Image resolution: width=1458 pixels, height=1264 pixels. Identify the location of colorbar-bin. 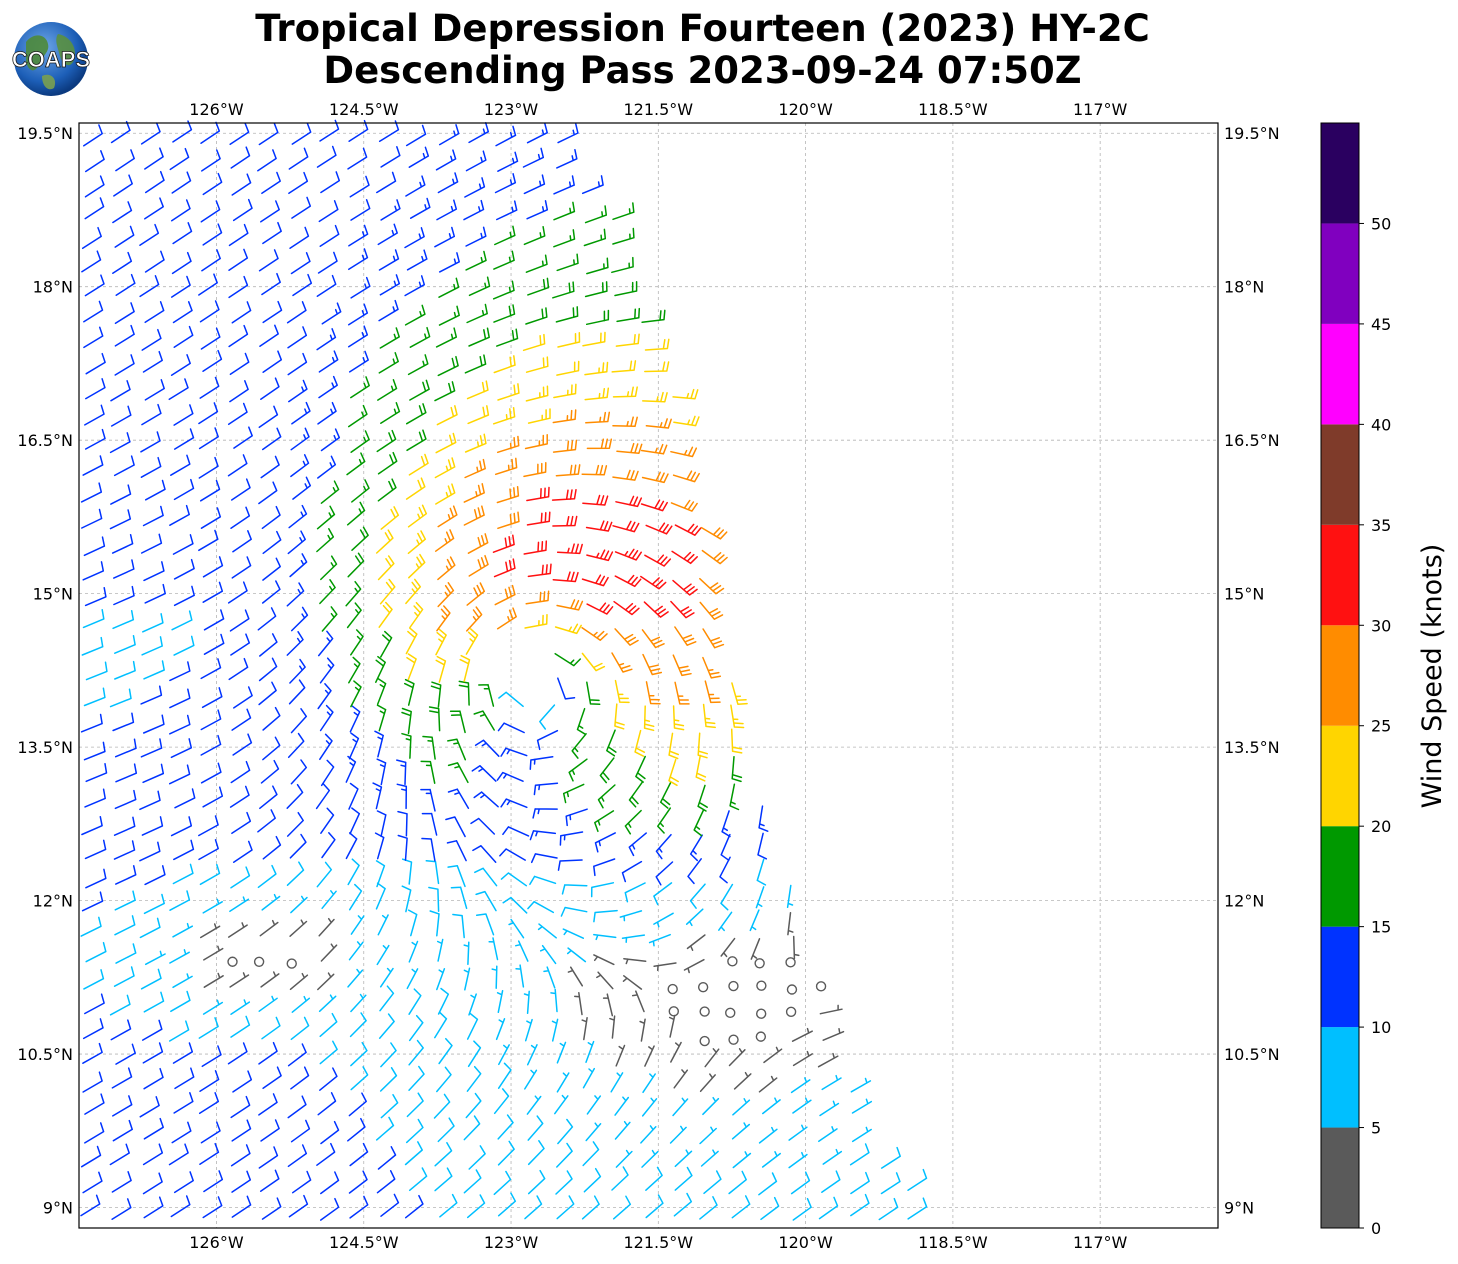
(1340, 776).